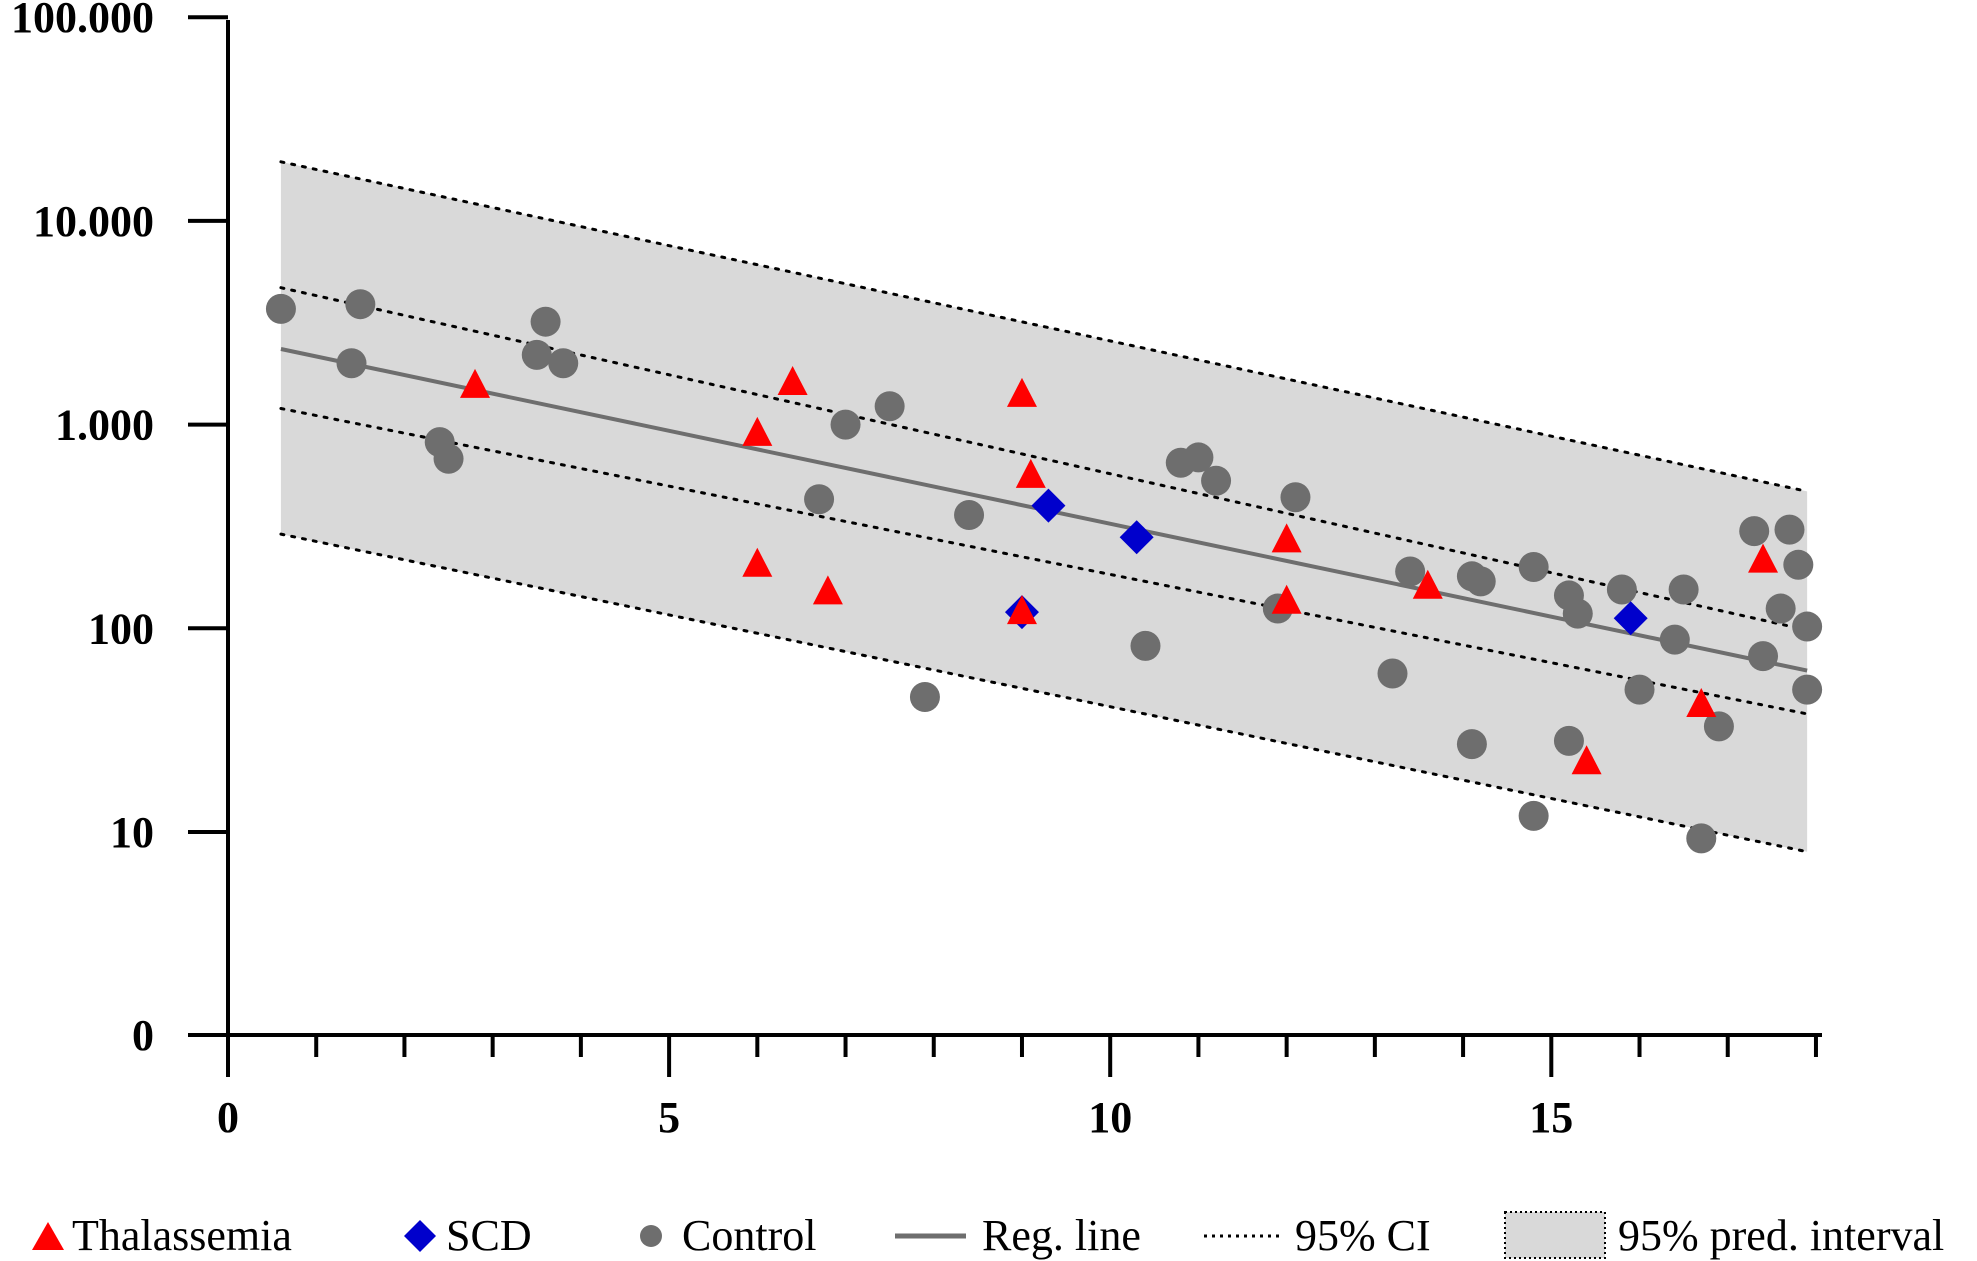 The height and width of the screenshot is (1261, 1977). What do you see at coordinates (749, 1235) in the screenshot?
I see `legend-label-control: Control` at bounding box center [749, 1235].